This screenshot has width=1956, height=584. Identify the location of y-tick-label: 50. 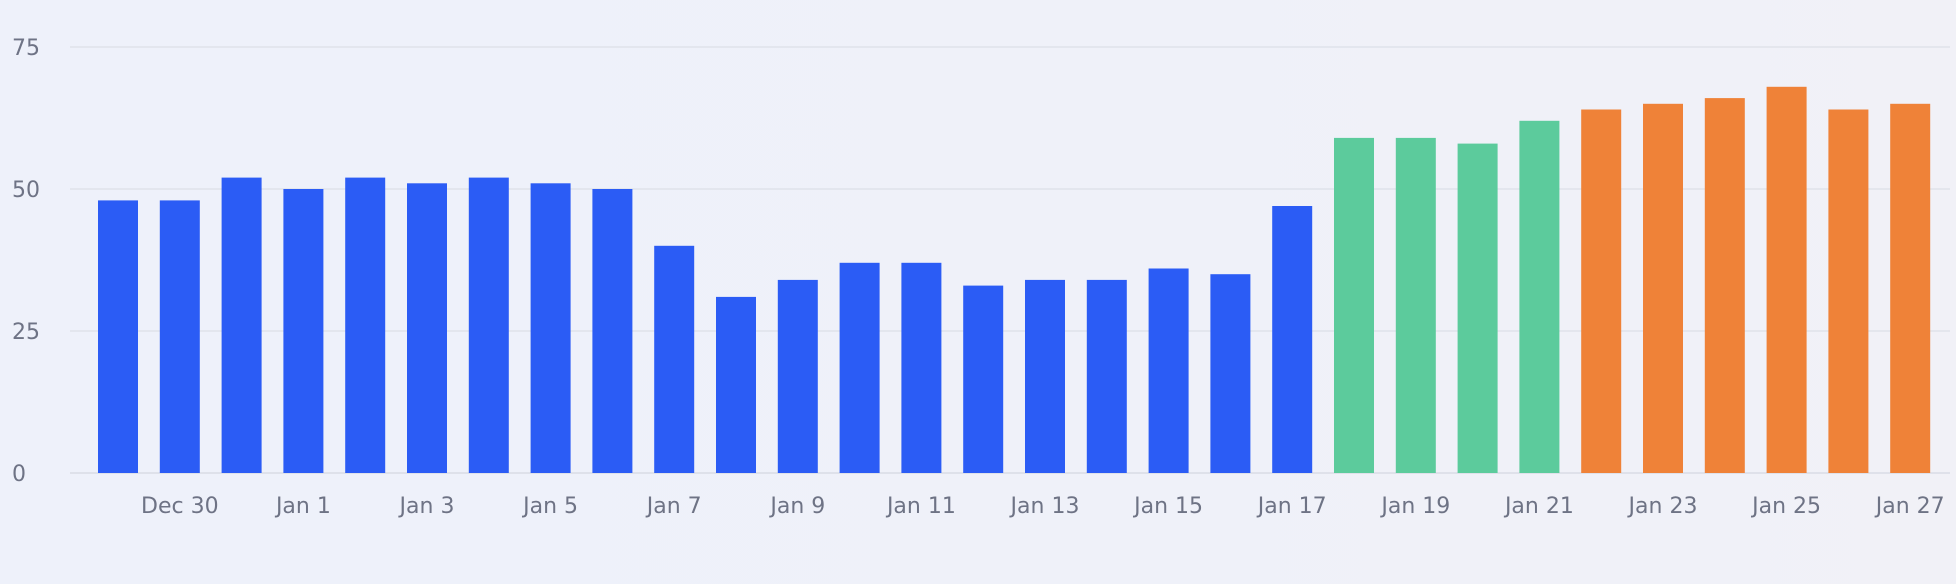
(26, 190).